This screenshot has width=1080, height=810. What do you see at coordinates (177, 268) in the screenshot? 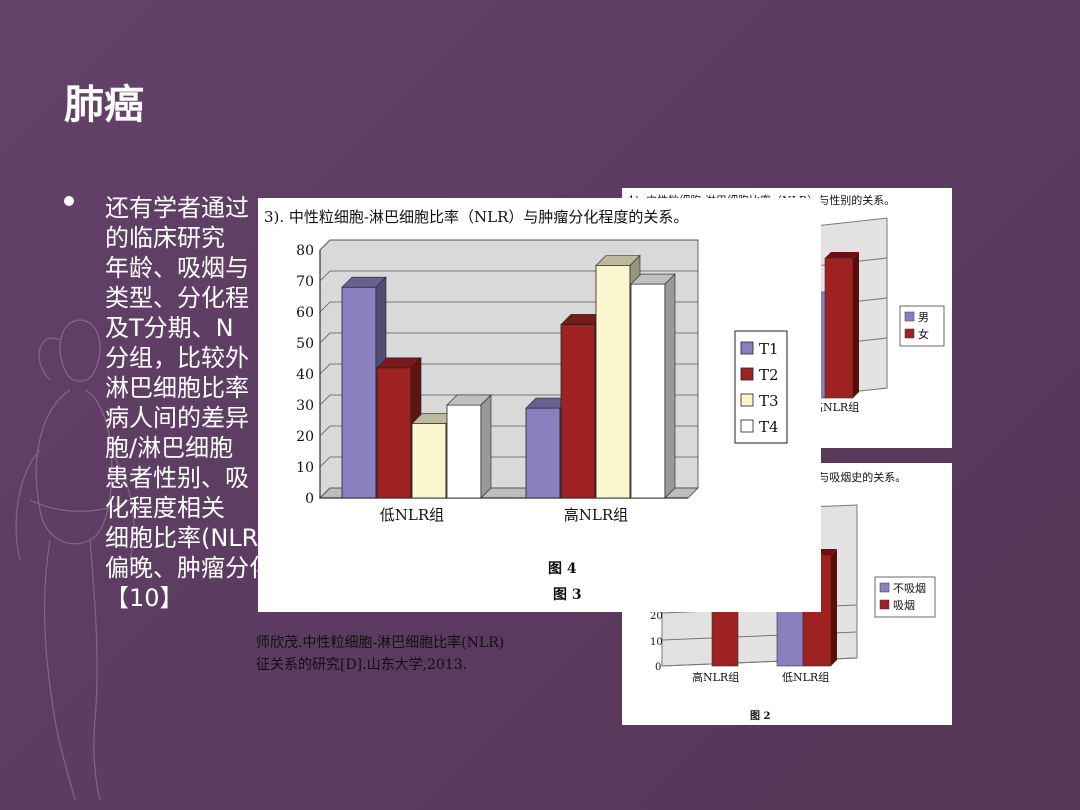
I see `bullet-line: 年龄、吸烟与` at bounding box center [177, 268].